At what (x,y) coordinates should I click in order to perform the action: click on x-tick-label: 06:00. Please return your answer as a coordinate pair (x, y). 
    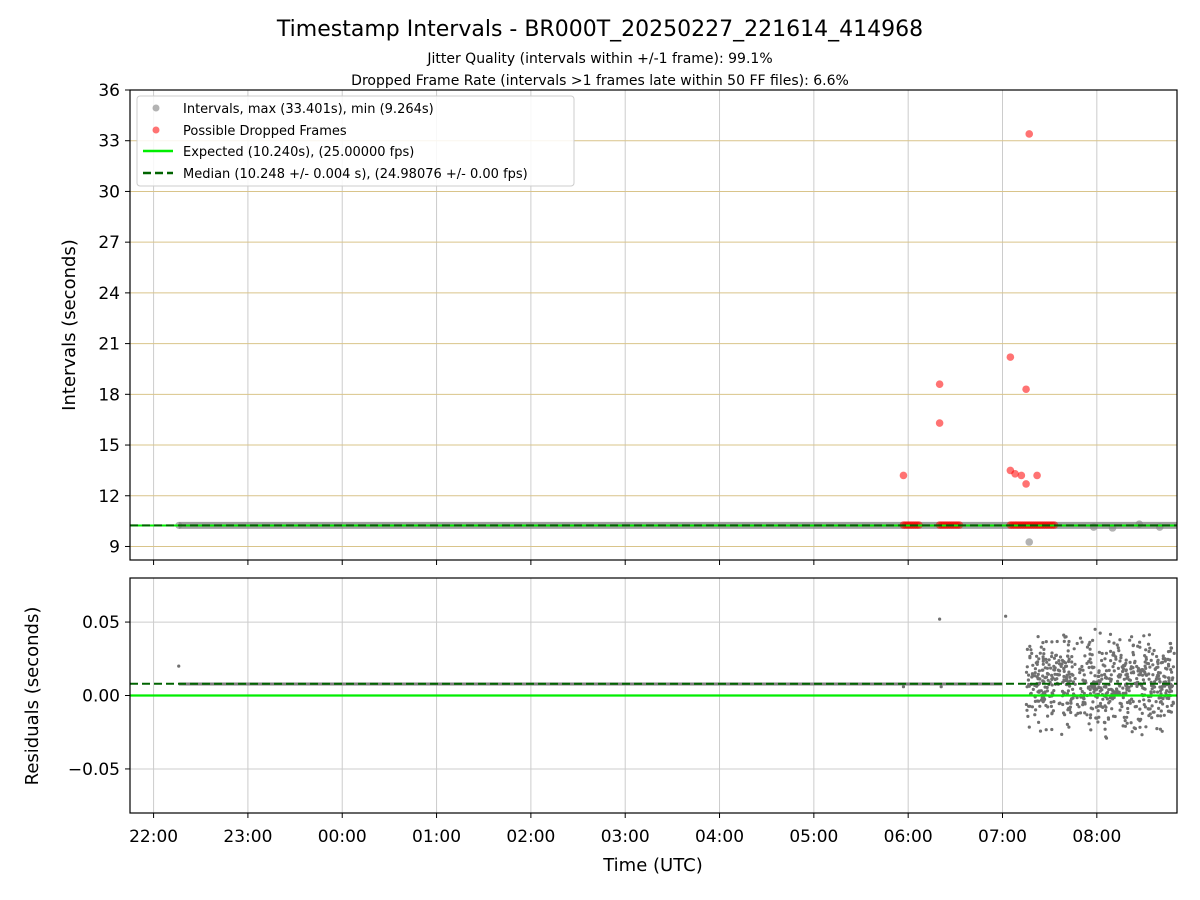
    Looking at the image, I should click on (908, 837).